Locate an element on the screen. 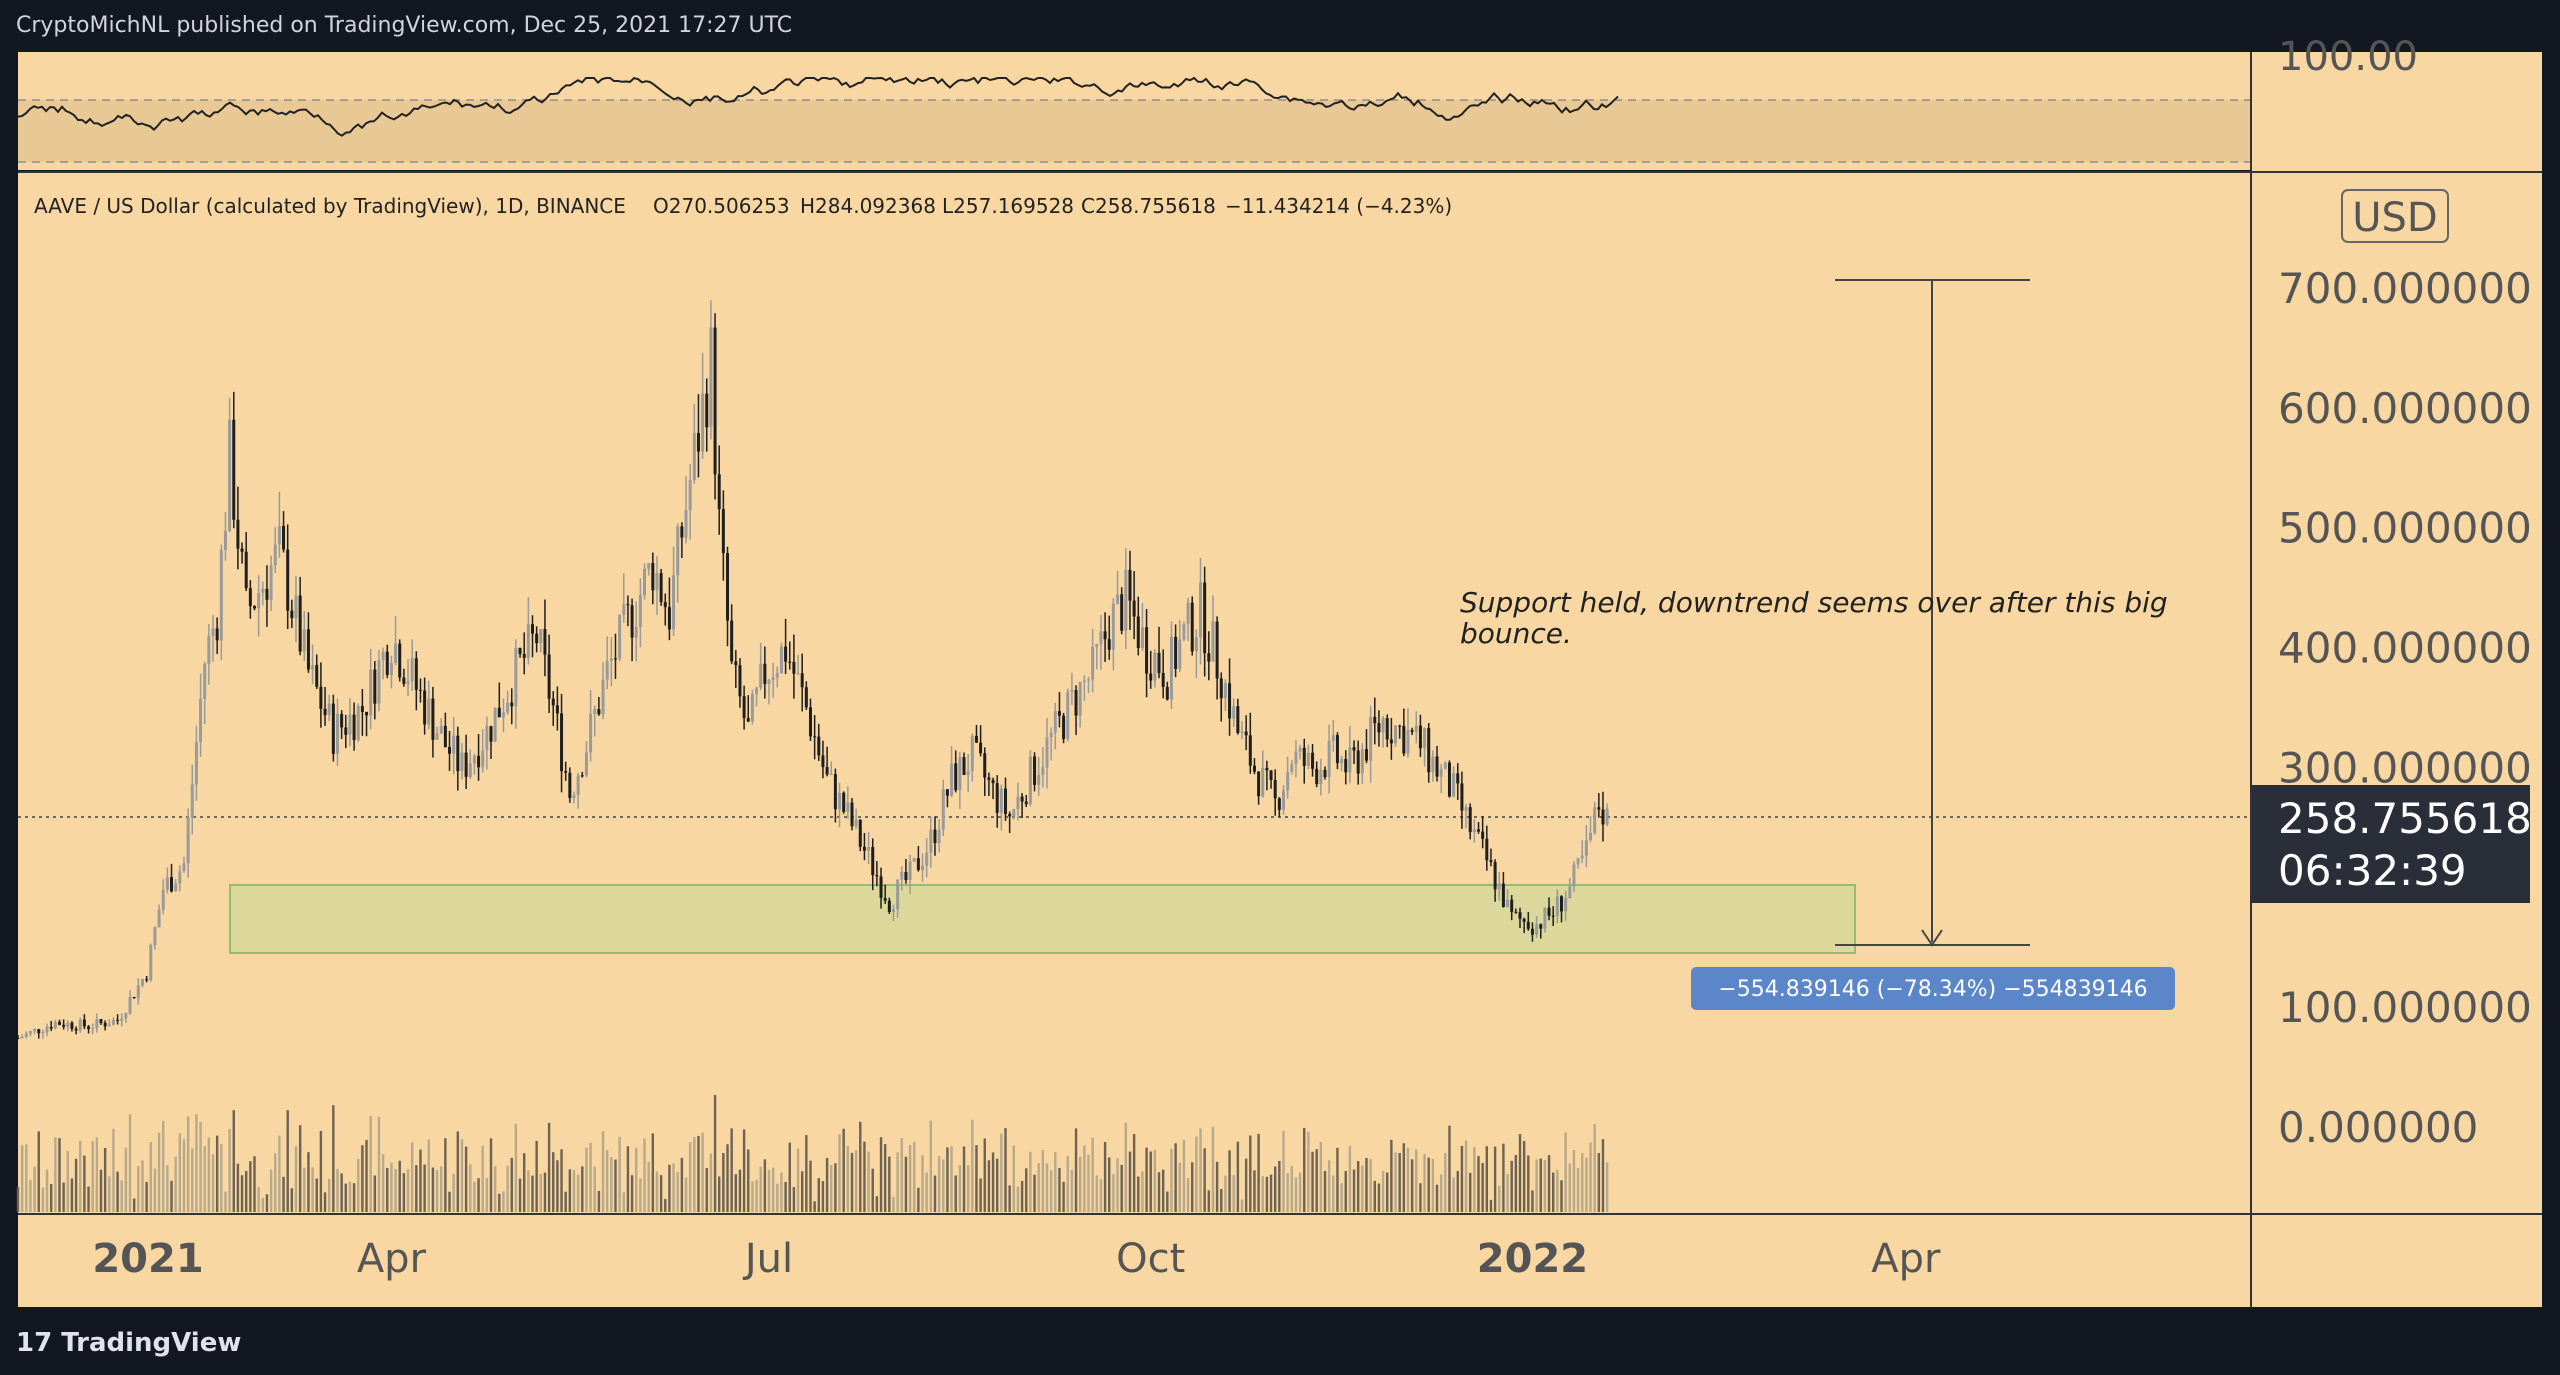 The height and width of the screenshot is (1375, 2560). time-tick-5: Apr is located at coordinates (1906, 1259).